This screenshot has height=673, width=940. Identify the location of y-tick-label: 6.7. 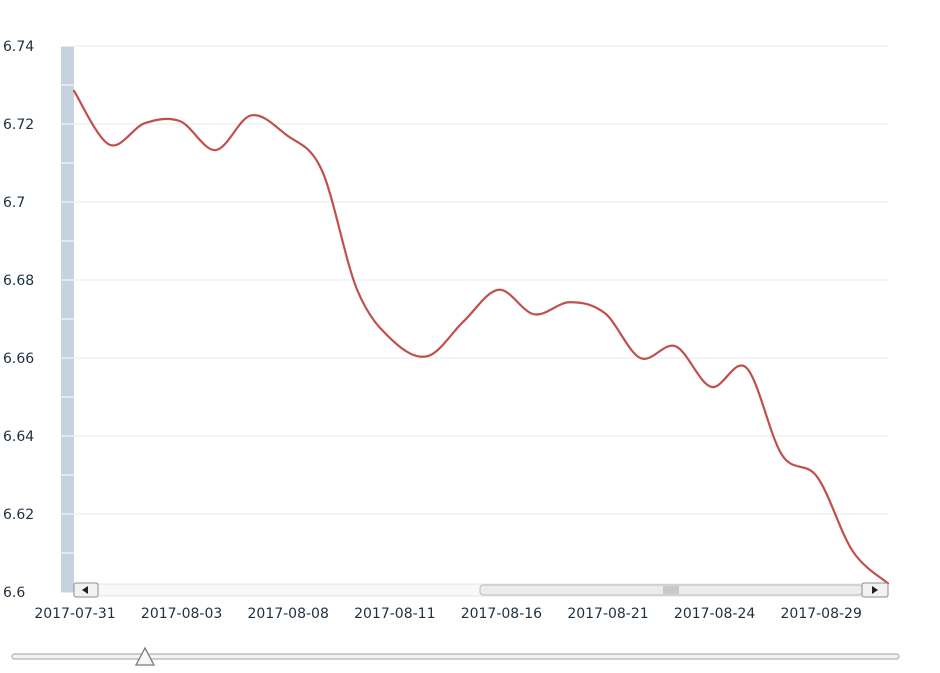
(14, 203).